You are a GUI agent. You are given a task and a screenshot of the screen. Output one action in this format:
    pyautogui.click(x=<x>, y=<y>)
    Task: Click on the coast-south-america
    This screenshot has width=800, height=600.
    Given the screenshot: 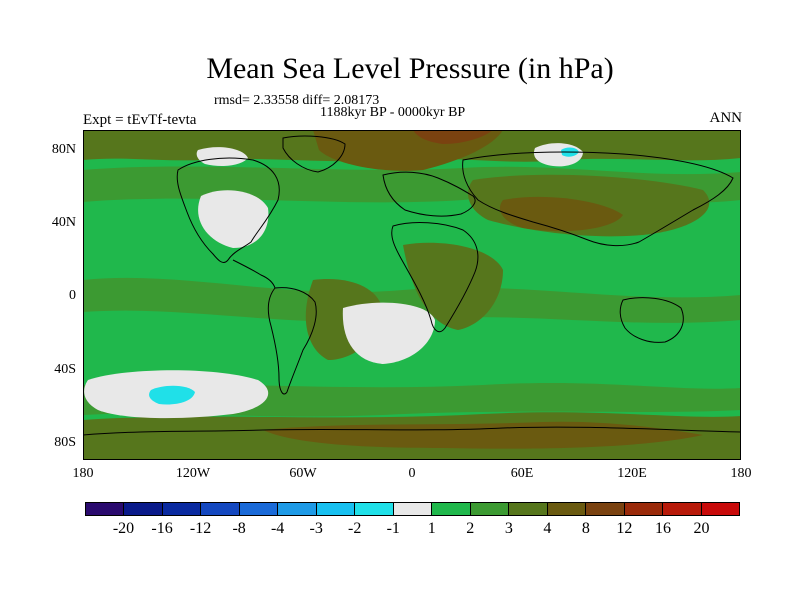 What is the action you would take?
    pyautogui.click(x=292, y=341)
    